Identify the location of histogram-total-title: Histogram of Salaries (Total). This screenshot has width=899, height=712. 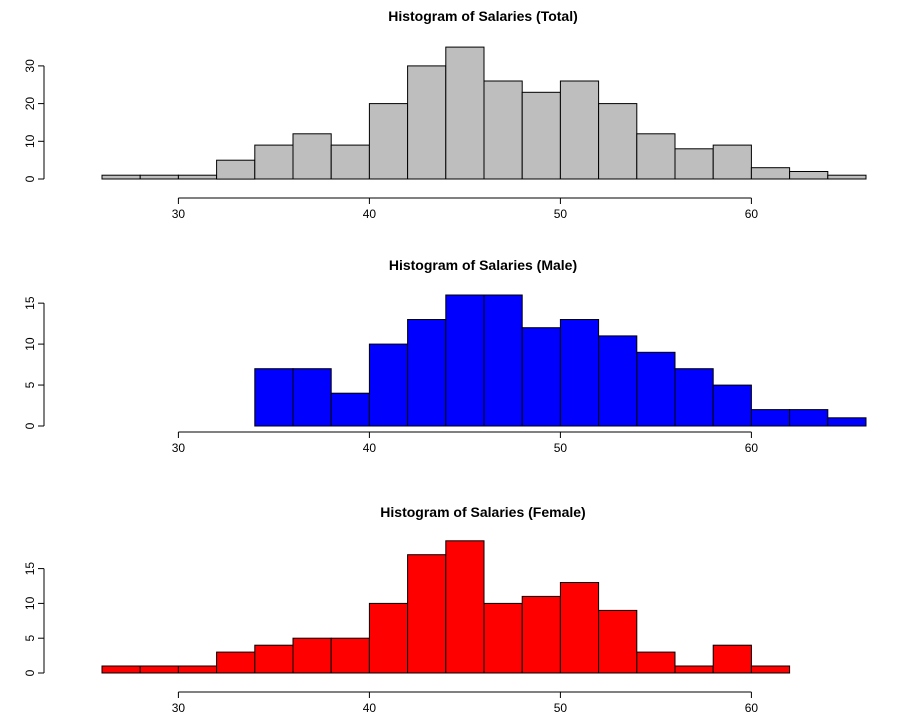
(483, 16).